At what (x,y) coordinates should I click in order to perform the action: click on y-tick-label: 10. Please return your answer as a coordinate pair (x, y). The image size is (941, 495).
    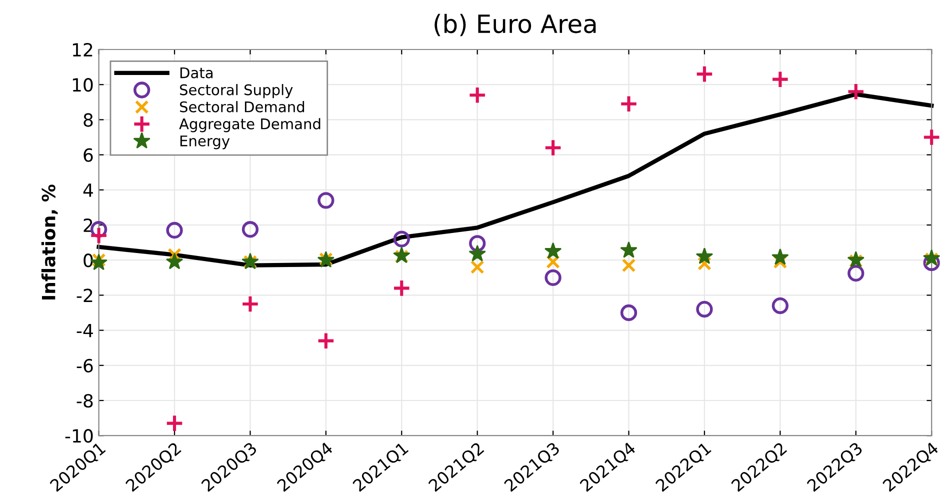
    Looking at the image, I should click on (82, 85).